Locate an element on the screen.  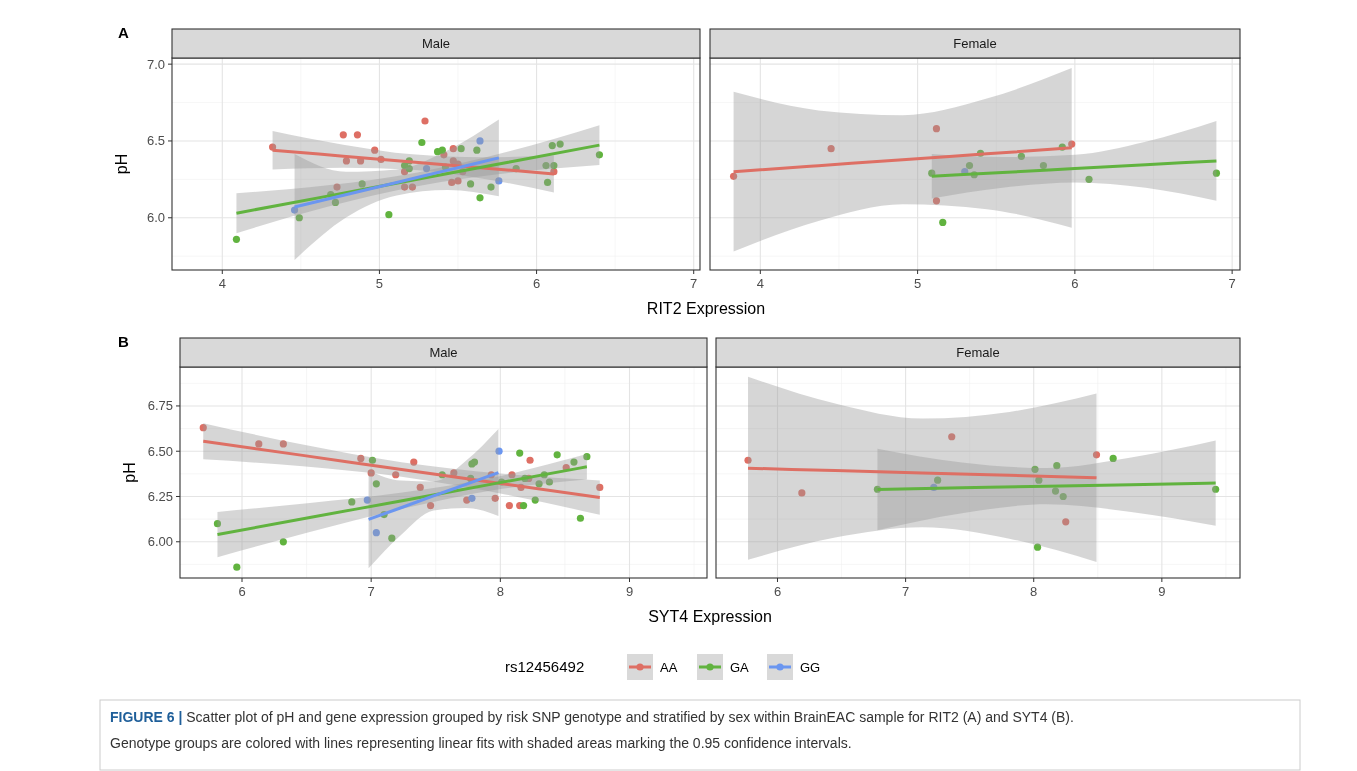
y-tick-label: 6.5 is located at coordinates (155, 141).